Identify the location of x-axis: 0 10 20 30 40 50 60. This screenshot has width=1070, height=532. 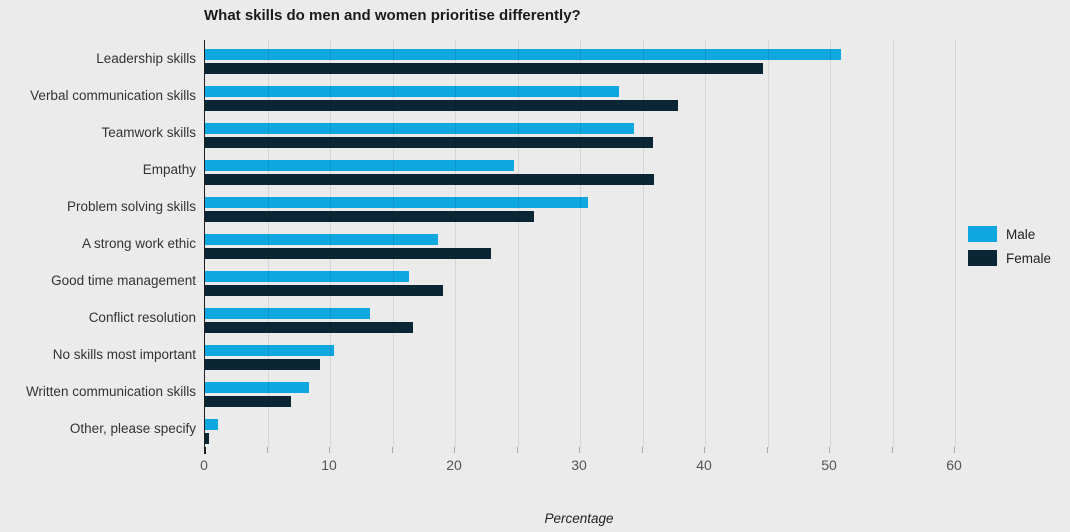
(622, 462).